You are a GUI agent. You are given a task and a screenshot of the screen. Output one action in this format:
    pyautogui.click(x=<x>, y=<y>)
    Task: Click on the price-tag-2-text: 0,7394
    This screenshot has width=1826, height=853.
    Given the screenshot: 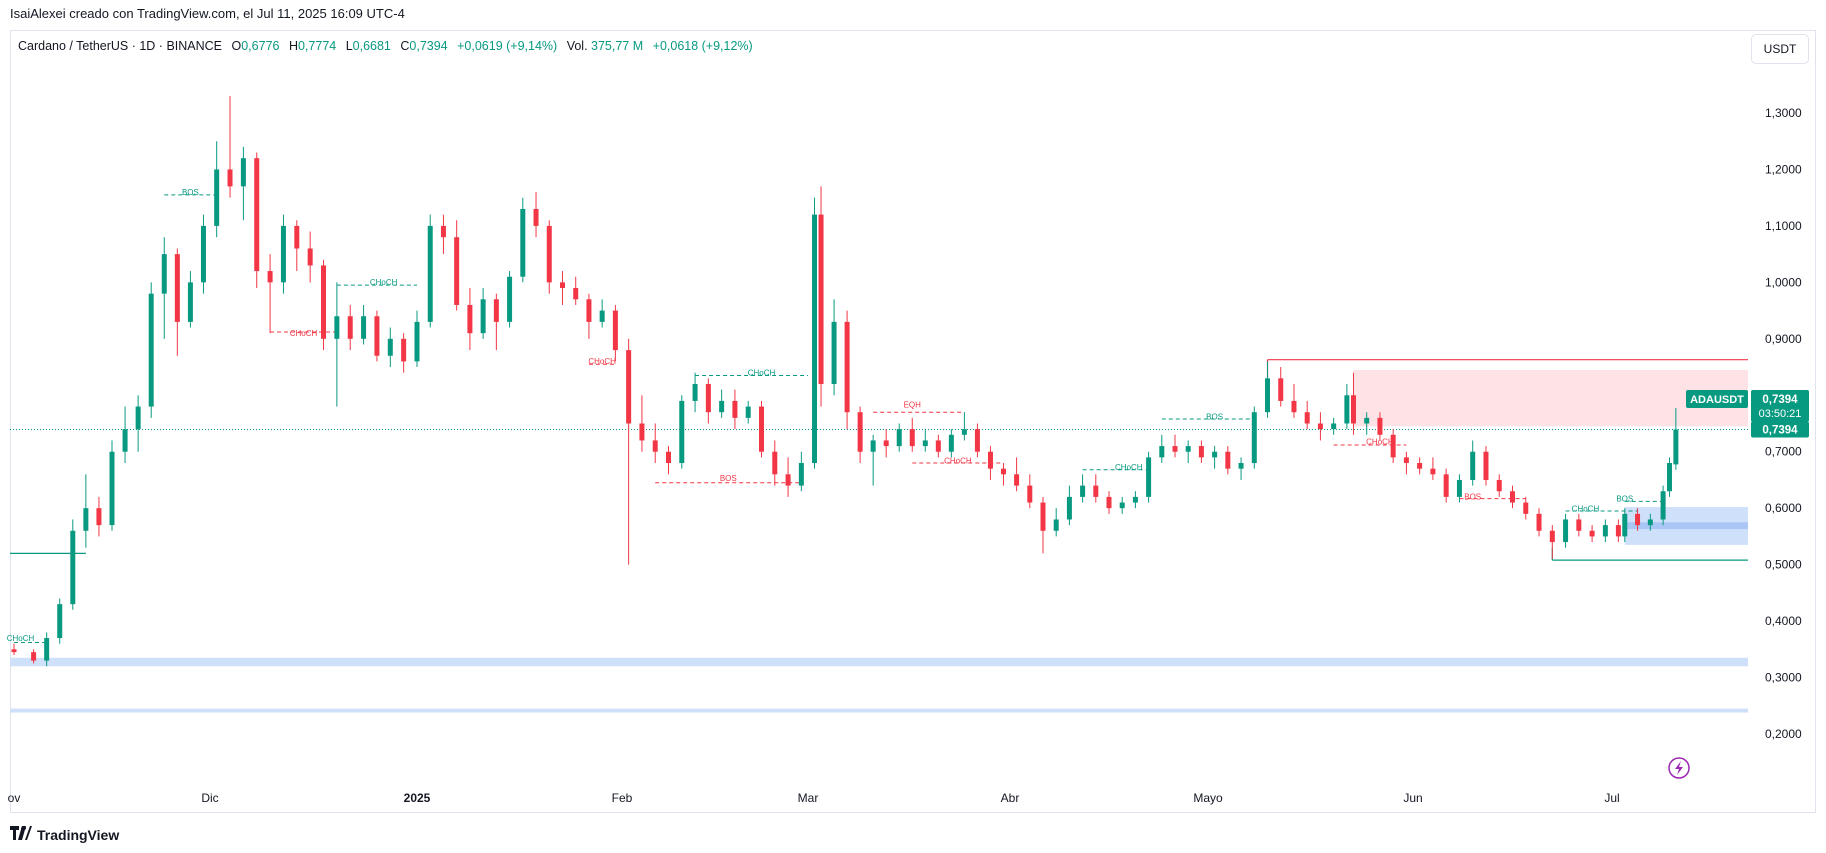 What is the action you would take?
    pyautogui.click(x=1780, y=430)
    